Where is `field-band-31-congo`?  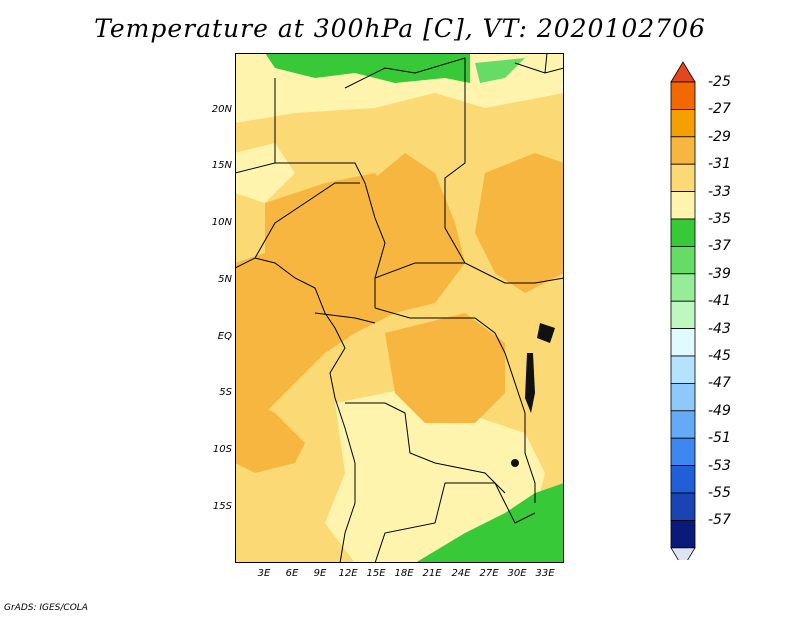 field-band-31-congo is located at coordinates (445, 368).